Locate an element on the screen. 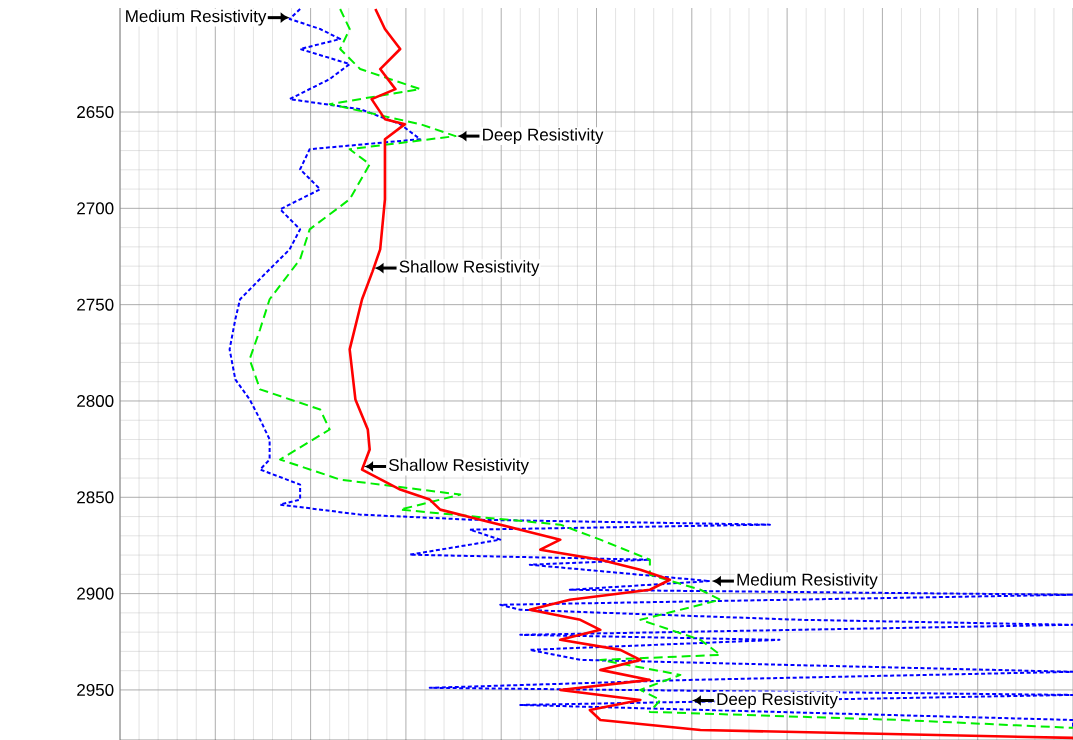 This screenshot has width=1073, height=740. y-tick-label: 2900 is located at coordinates (95, 593).